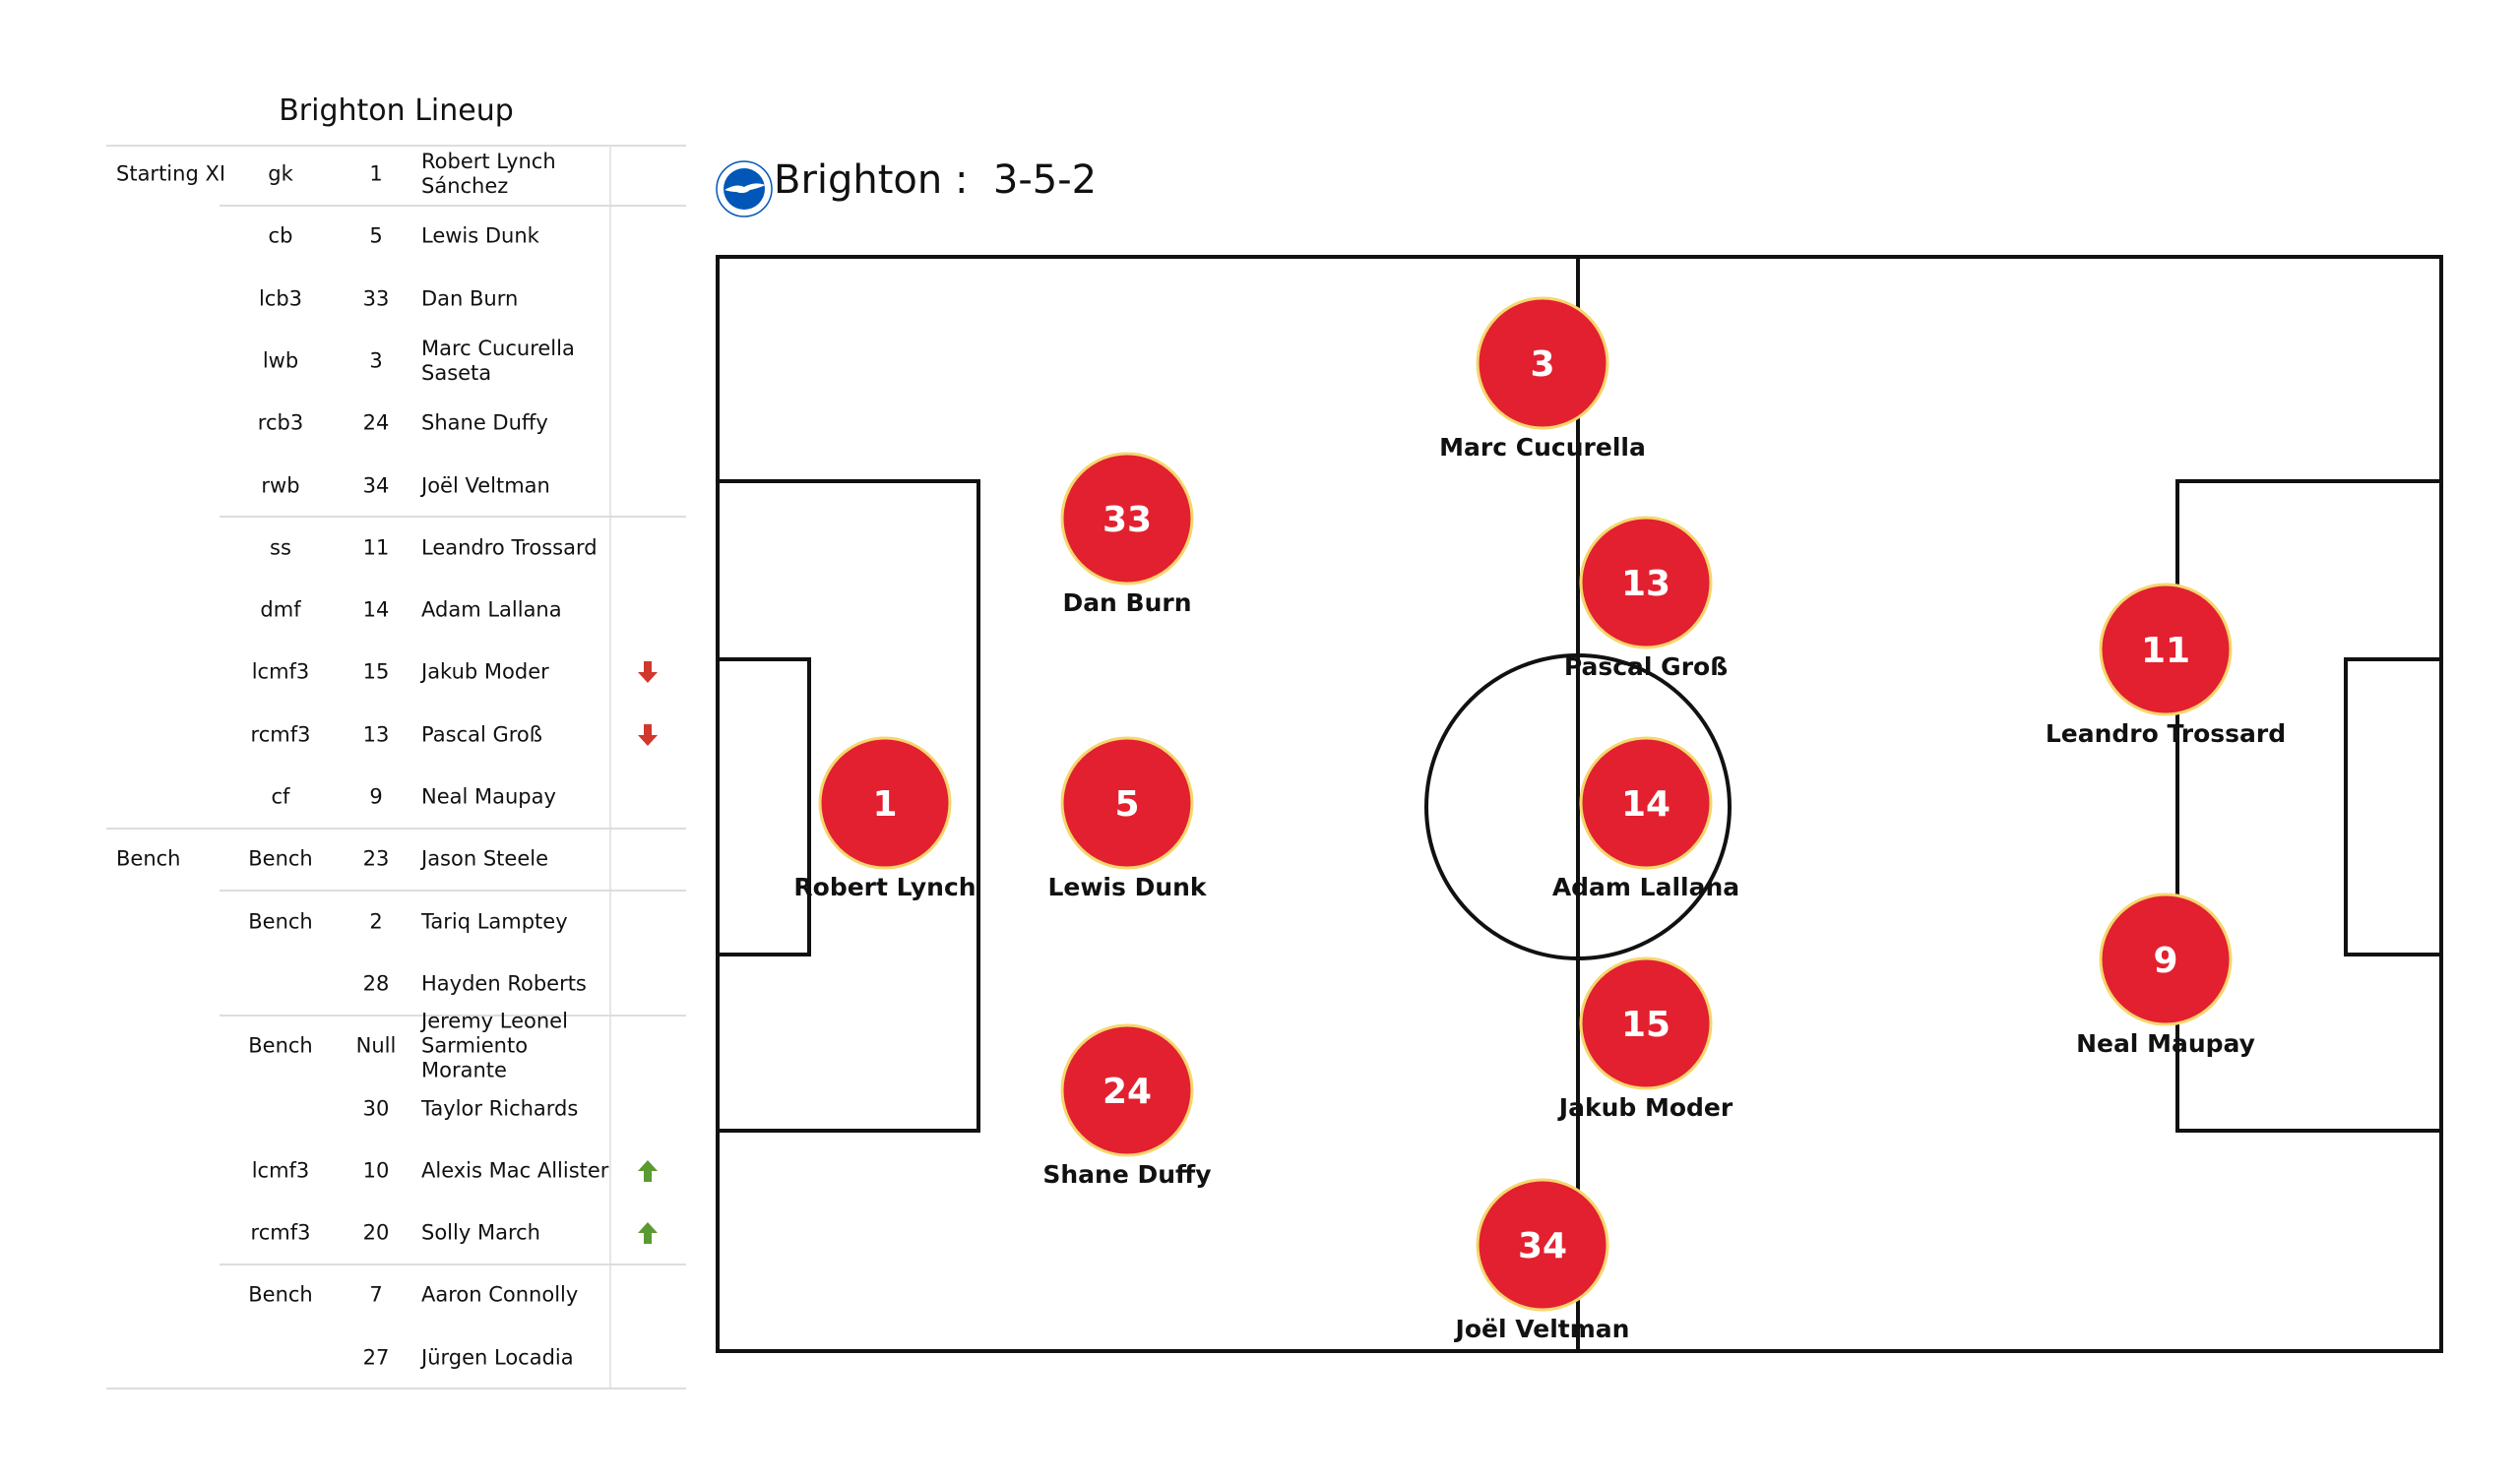 Image resolution: width=2520 pixels, height=1480 pixels. I want to click on player-name: Robert Lynch Sánchez, so click(488, 174).